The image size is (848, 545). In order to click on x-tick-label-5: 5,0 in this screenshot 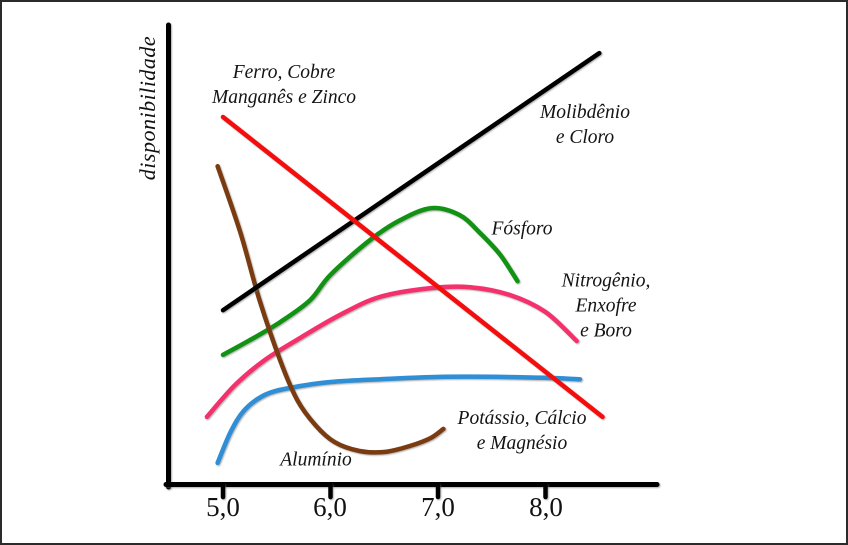, I will do `click(223, 507)`.